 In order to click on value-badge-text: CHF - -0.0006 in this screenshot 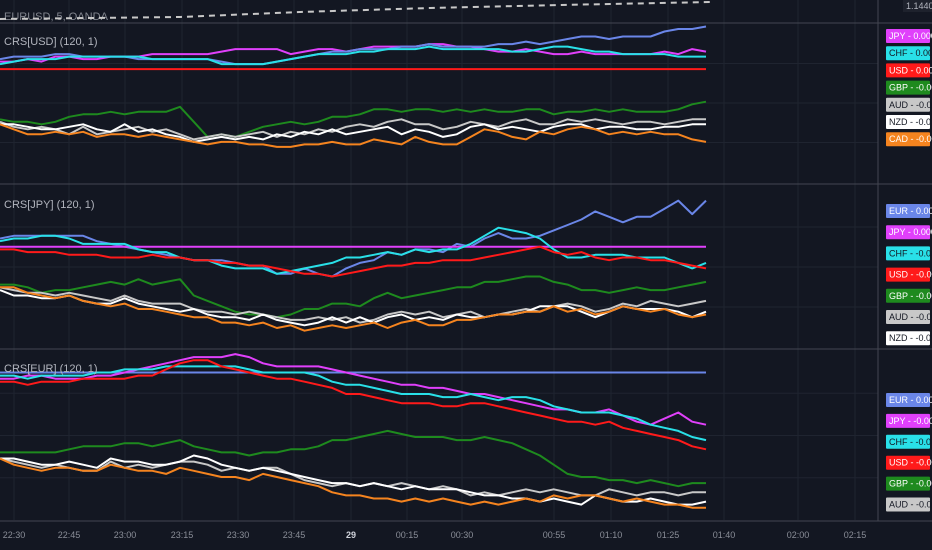, I will do `click(910, 253)`.